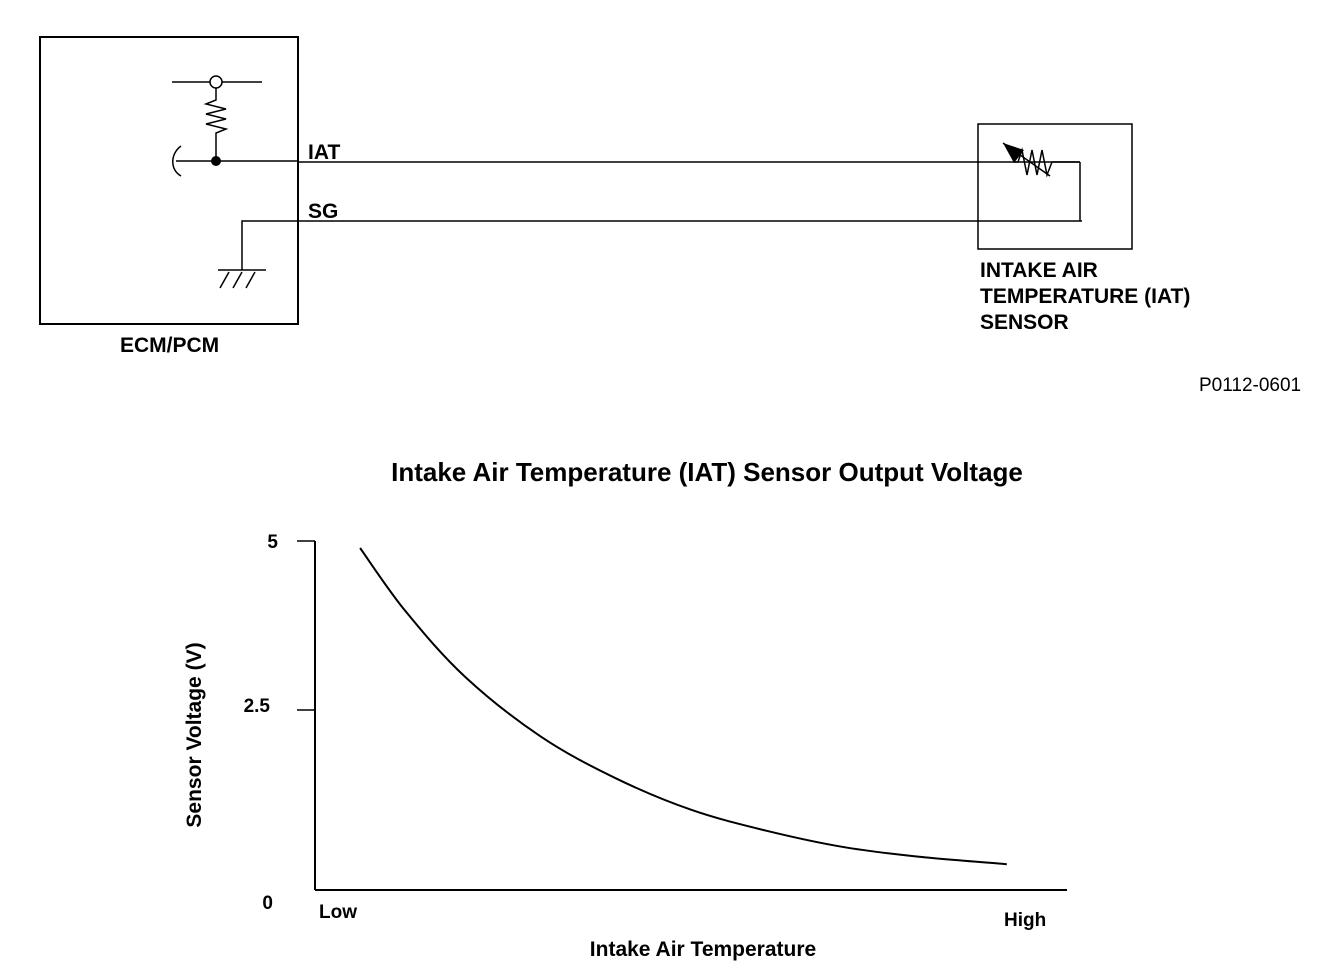 The width and height of the screenshot is (1328, 977). I want to click on reference-code: P0112-0601, so click(1250, 385).